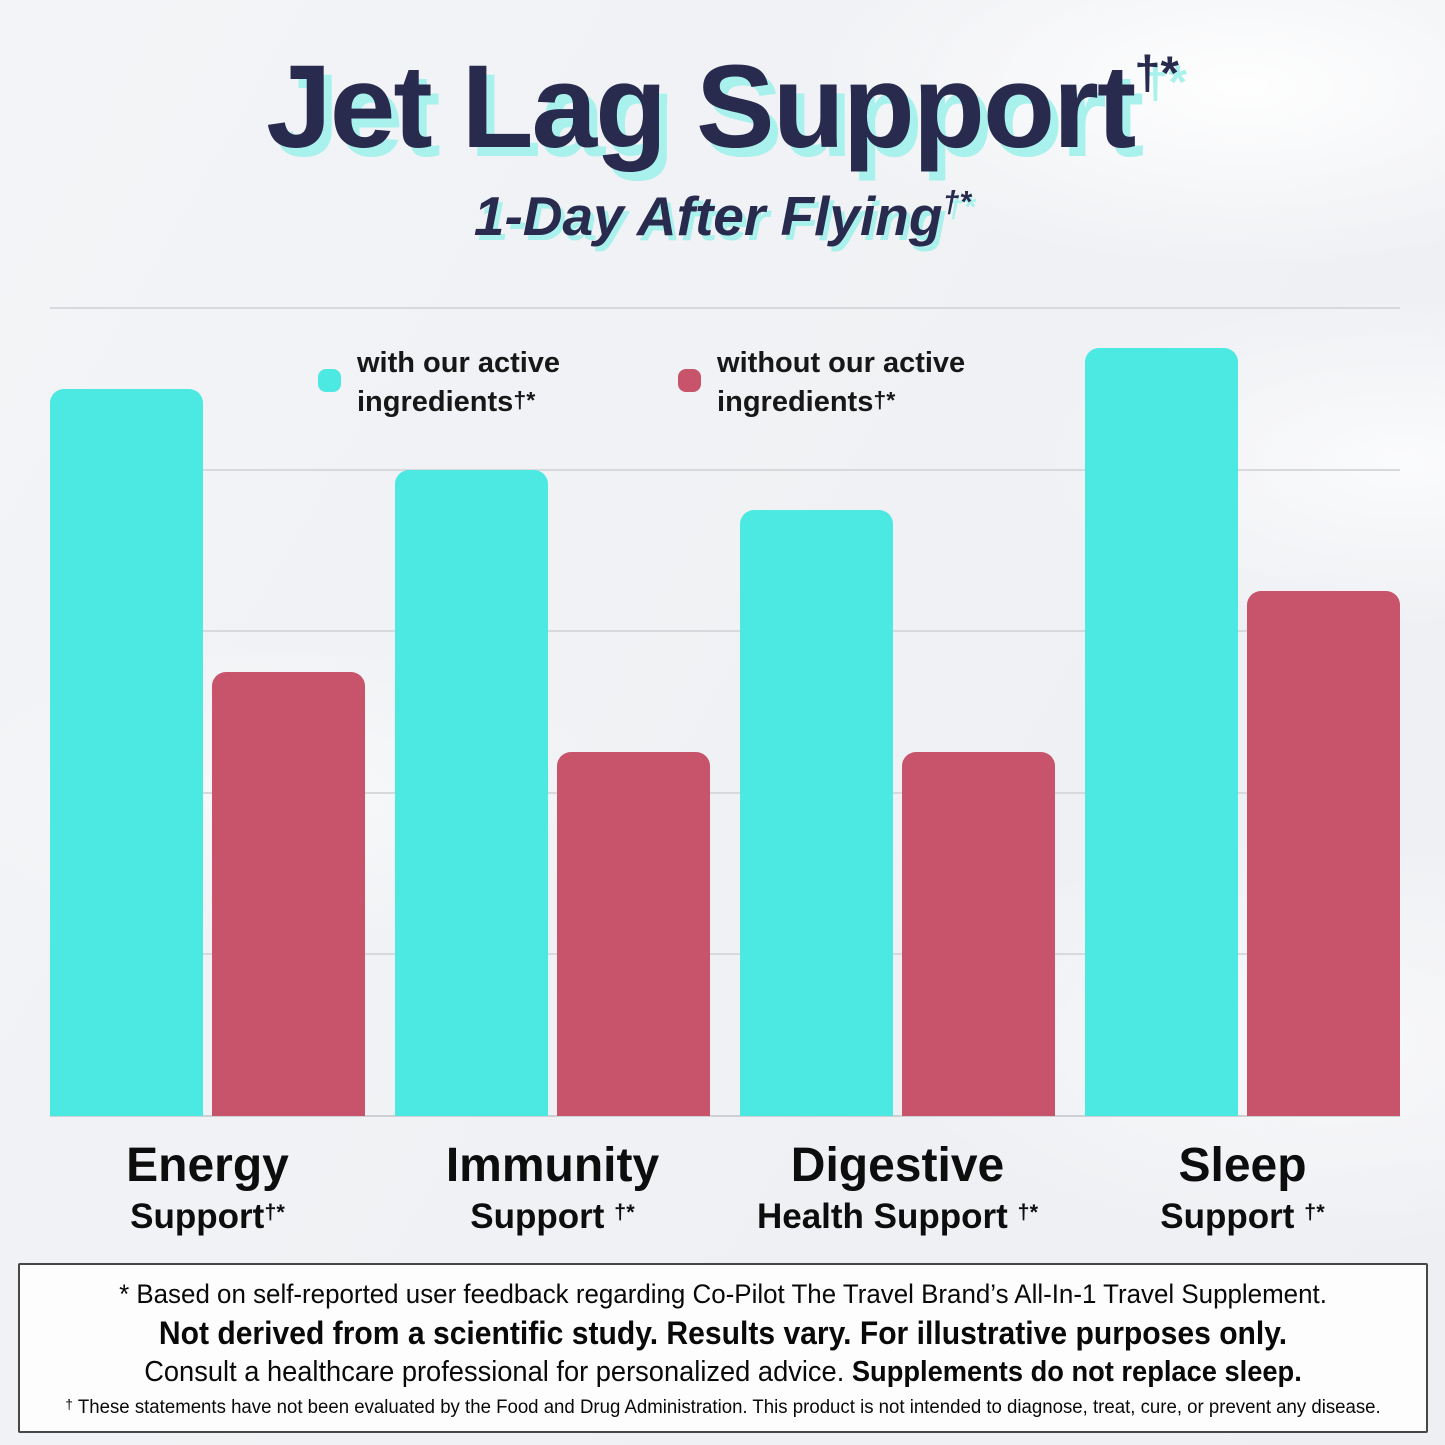  What do you see at coordinates (708, 215) in the screenshot?
I see `subtitle-text: 1-Day After Flying` at bounding box center [708, 215].